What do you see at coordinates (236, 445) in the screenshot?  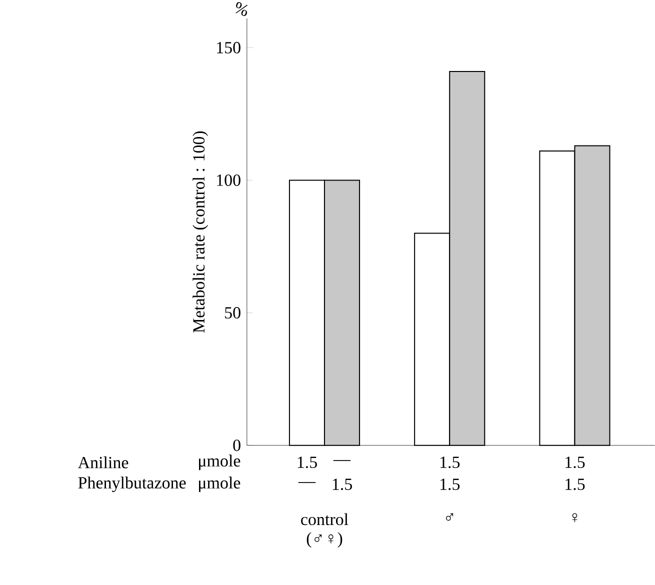 I see `y-tick-label: 0` at bounding box center [236, 445].